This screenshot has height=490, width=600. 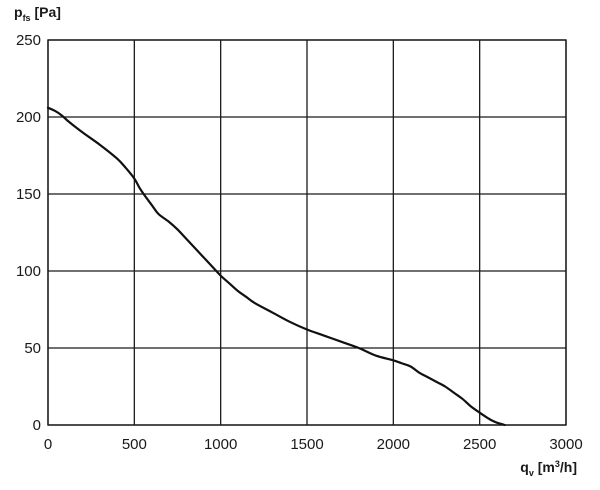 I want to click on x-axis-unit-start: [m, so click(x=544, y=467).